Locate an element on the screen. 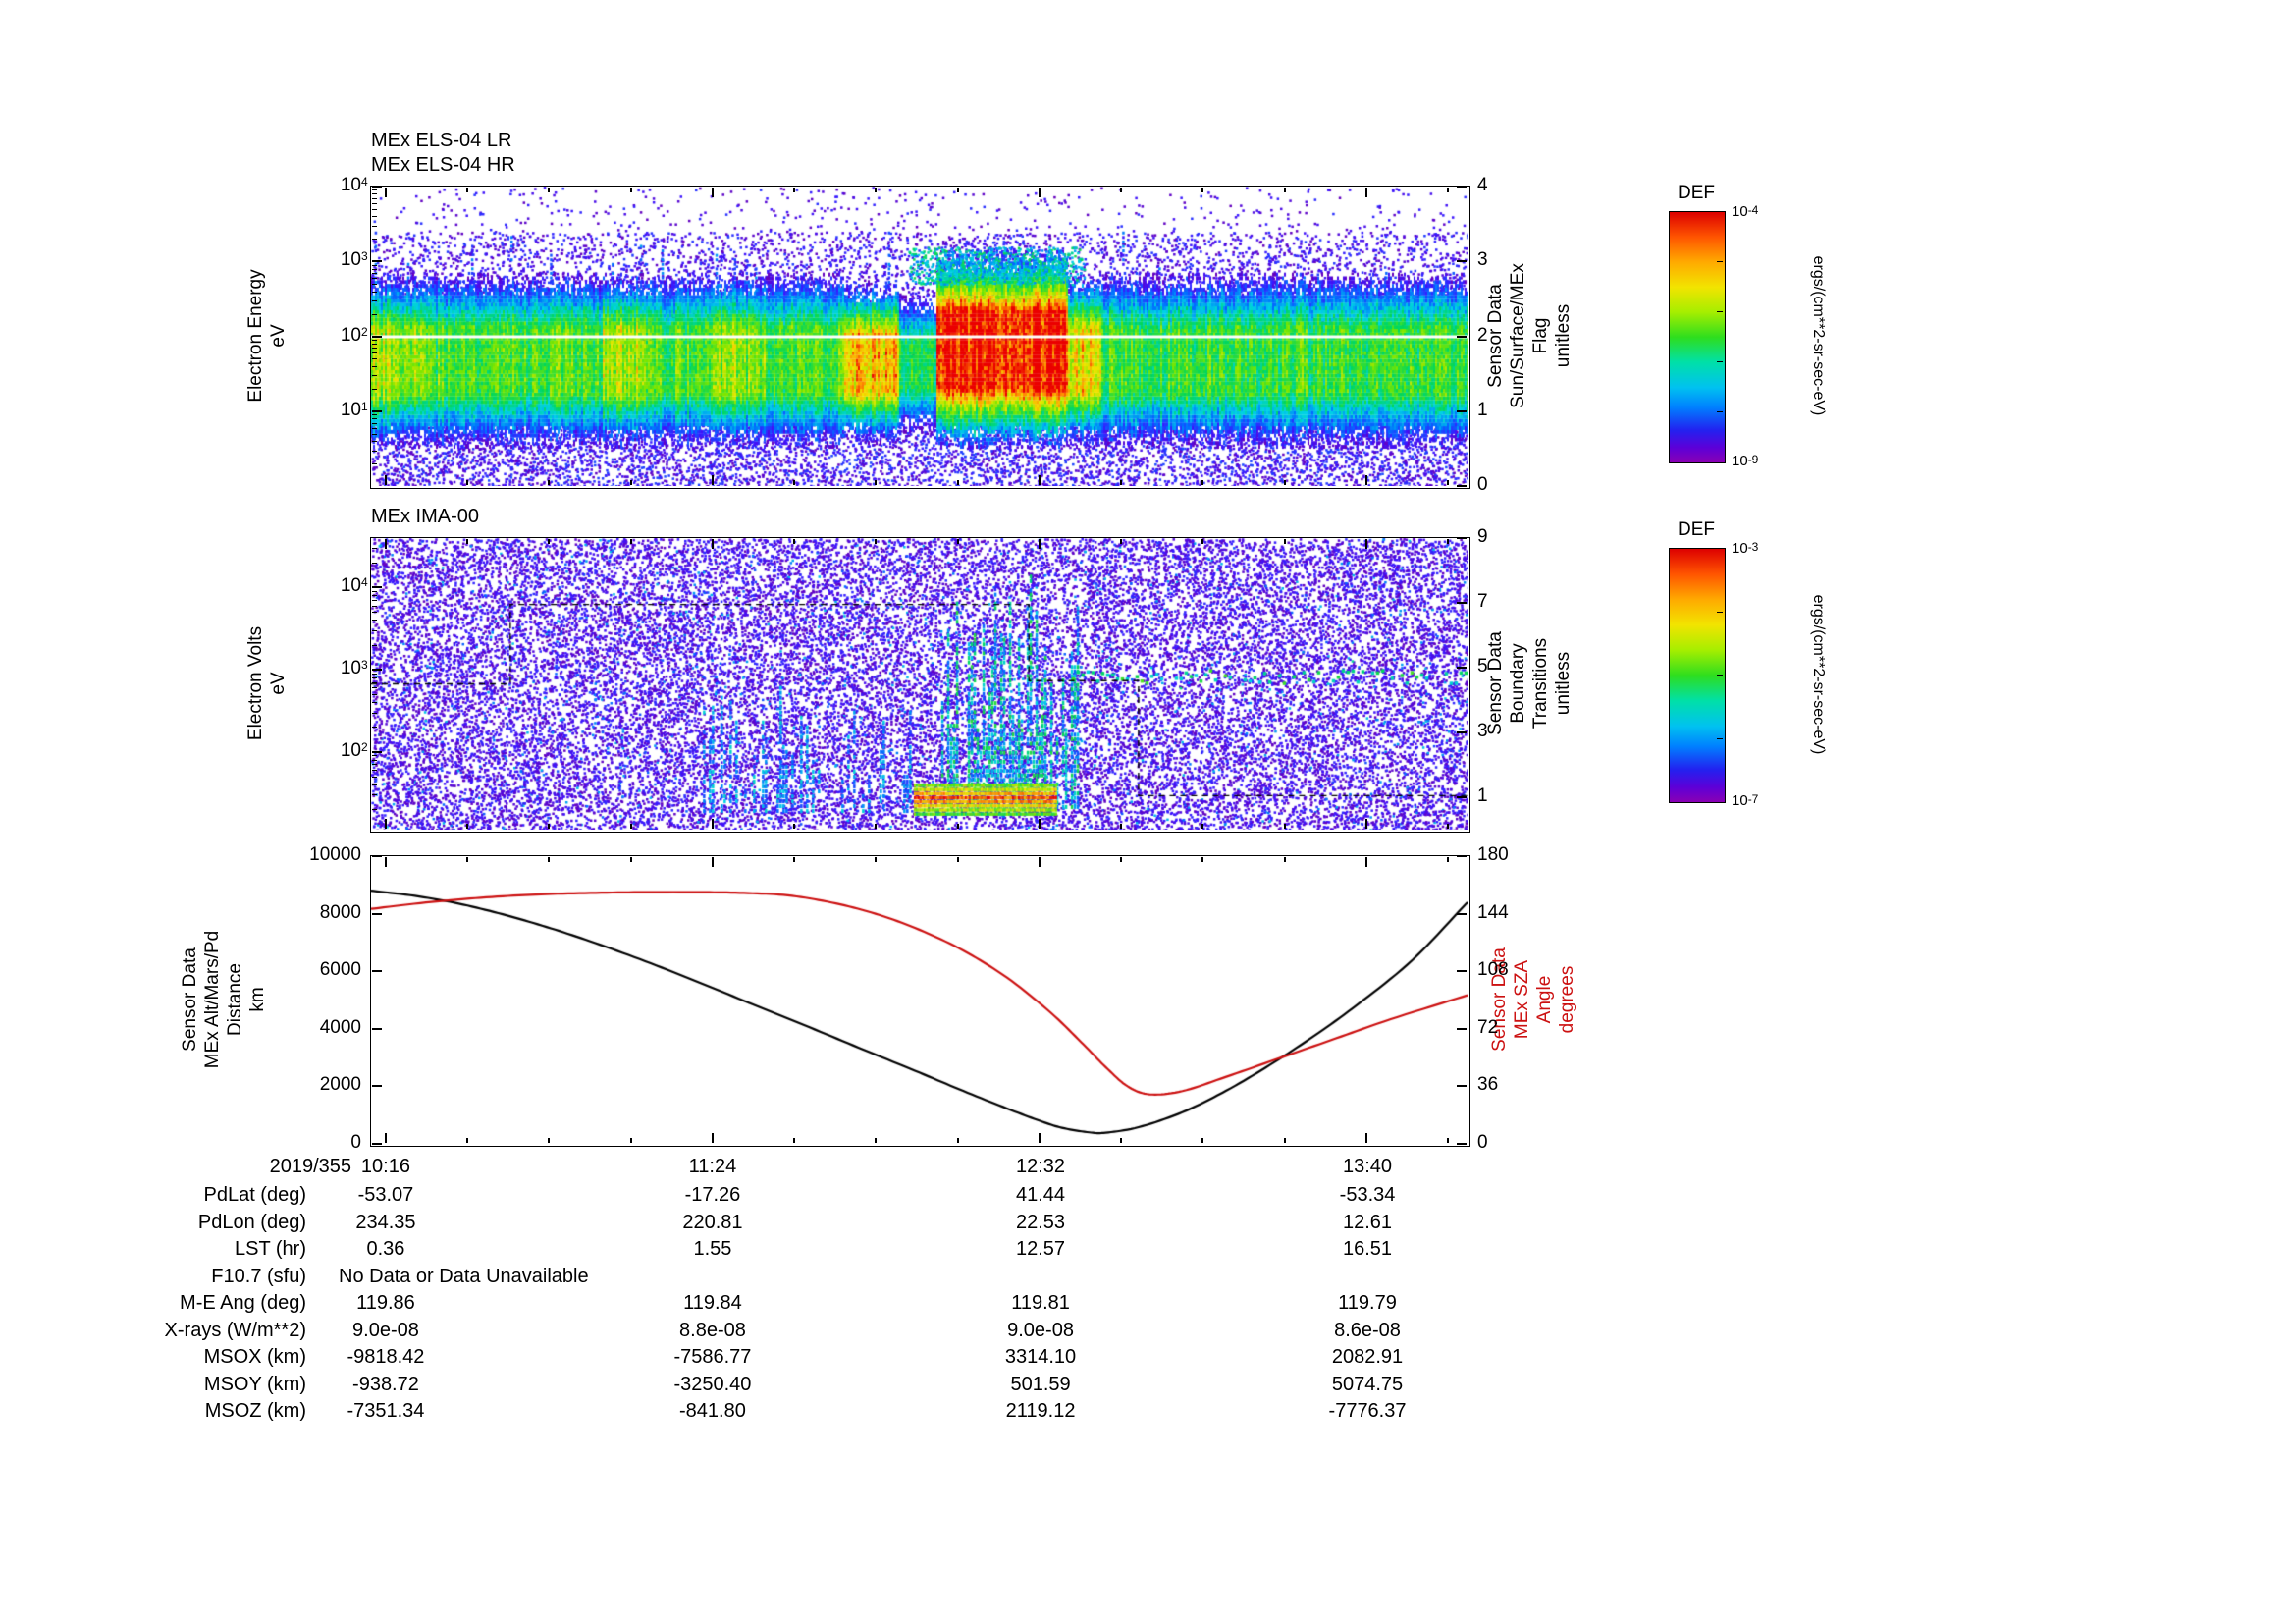 Image resolution: width=2296 pixels, height=1623 pixels. table-row-value: -53.34 is located at coordinates (1367, 1195).